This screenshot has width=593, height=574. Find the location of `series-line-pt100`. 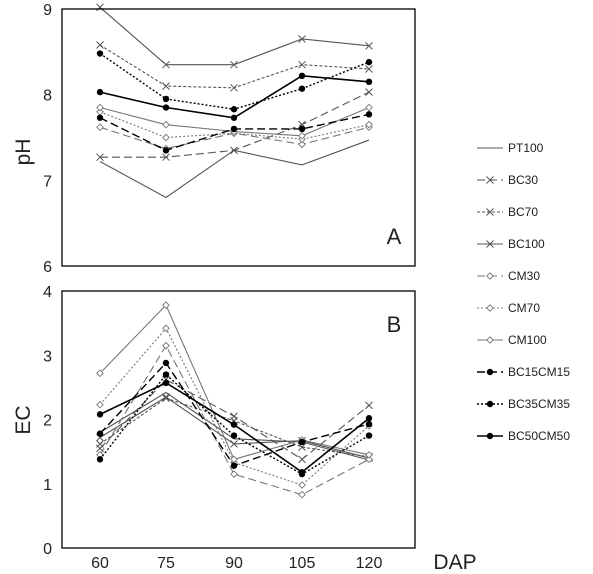

series-line-pt100 is located at coordinates (234, 426).